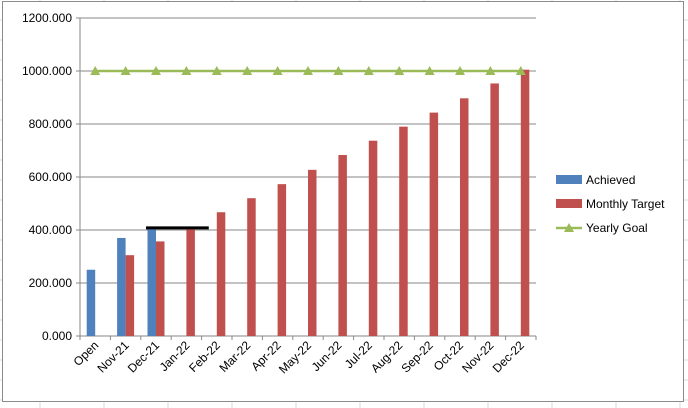  What do you see at coordinates (610, 180) in the screenshot?
I see `legend-label: Achieved` at bounding box center [610, 180].